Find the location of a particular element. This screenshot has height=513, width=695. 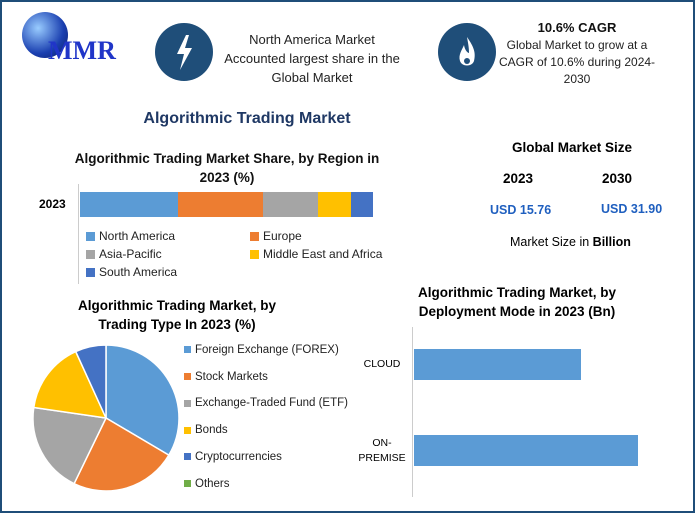

legend-item: Bonds is located at coordinates (206, 430).